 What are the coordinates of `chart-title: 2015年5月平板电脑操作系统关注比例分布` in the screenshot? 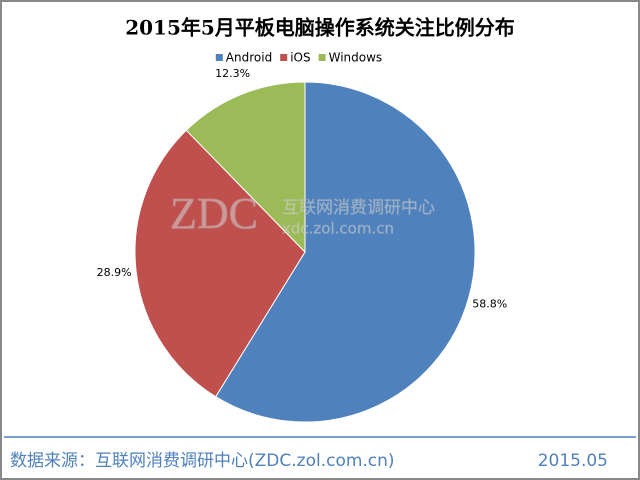 It's located at (320, 28).